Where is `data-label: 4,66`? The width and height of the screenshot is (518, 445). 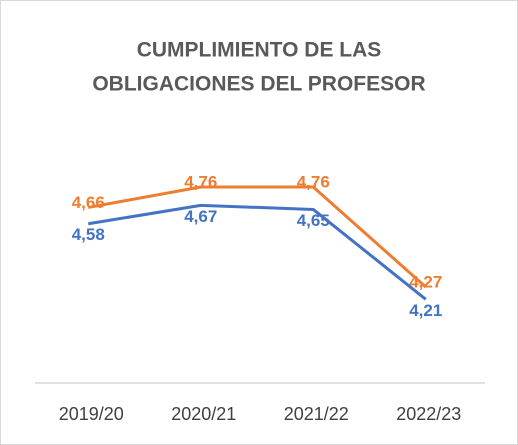
data-label: 4,66 is located at coordinates (88, 202).